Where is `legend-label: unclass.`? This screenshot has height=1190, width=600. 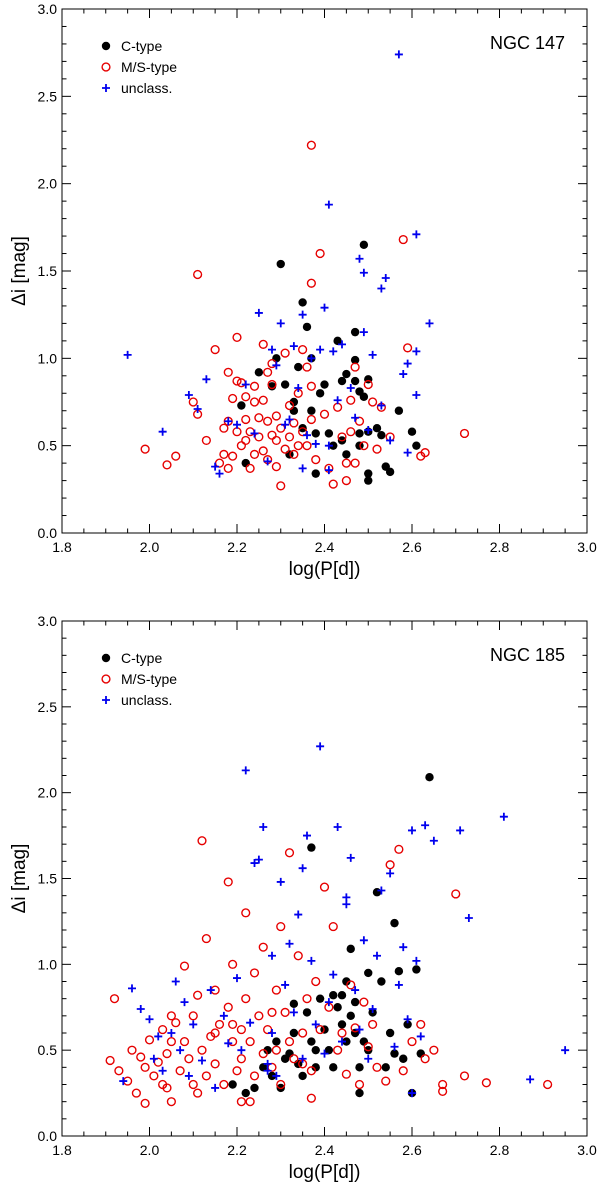 legend-label: unclass. is located at coordinates (146, 700).